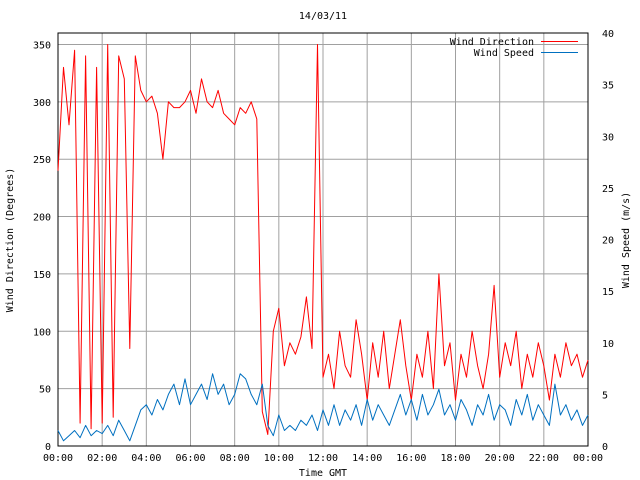  I want to click on x-tick-label: 04:00, so click(146, 458).